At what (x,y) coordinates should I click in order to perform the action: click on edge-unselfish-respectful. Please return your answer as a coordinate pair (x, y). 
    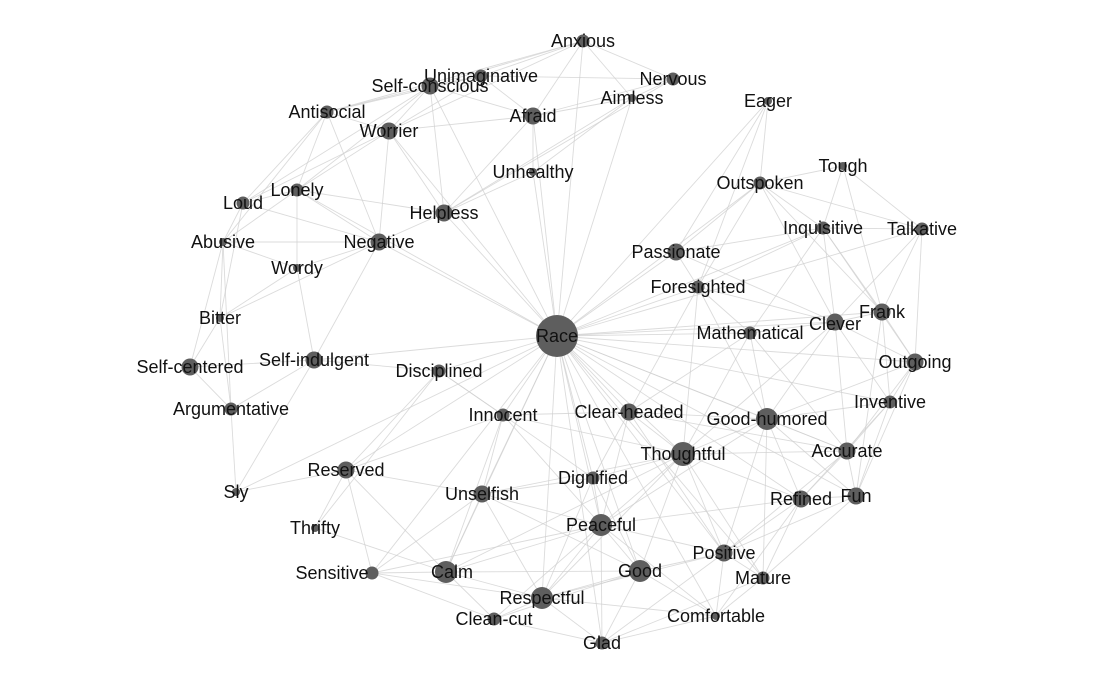
    Looking at the image, I should click on (512, 546).